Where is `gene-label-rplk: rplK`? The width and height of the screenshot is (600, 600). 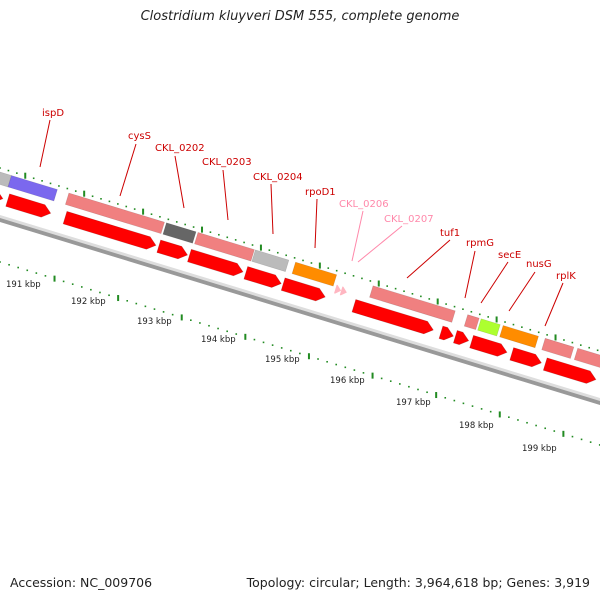 gene-label-rplk: rplK is located at coordinates (566, 276).